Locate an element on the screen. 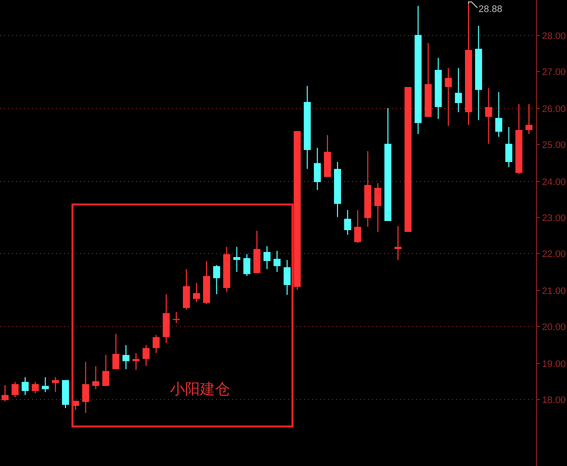 This screenshot has height=466, width=567. y-tick-label: 25.00 is located at coordinates (554, 145).